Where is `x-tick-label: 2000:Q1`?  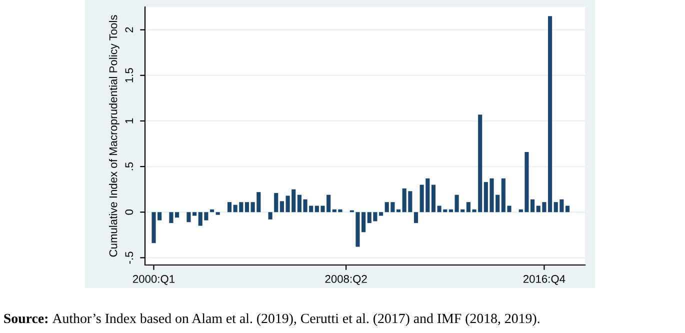 x-tick-label: 2000:Q1 is located at coordinates (153, 280).